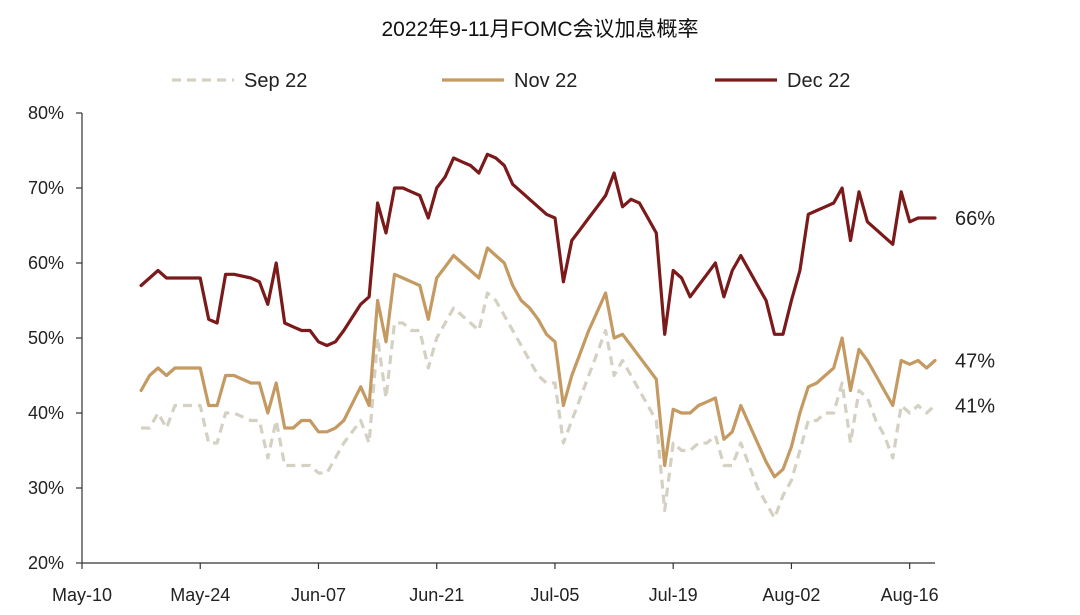  What do you see at coordinates (200, 595) in the screenshot?
I see `x-tick-label: May-24` at bounding box center [200, 595].